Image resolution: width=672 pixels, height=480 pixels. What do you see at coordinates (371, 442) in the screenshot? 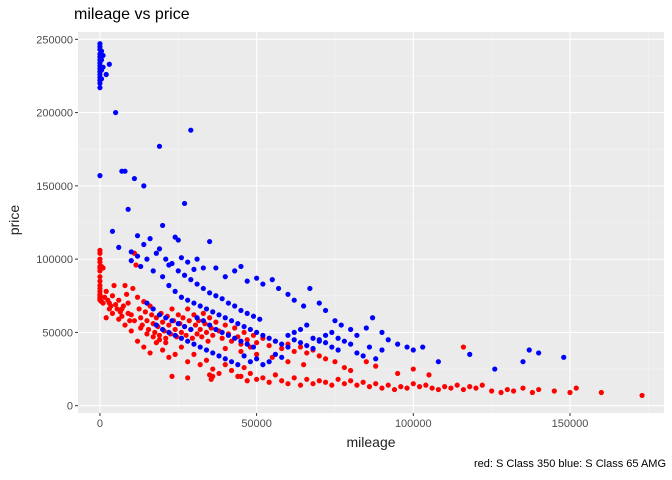
I see `x-axis-label: mileage` at bounding box center [371, 442].